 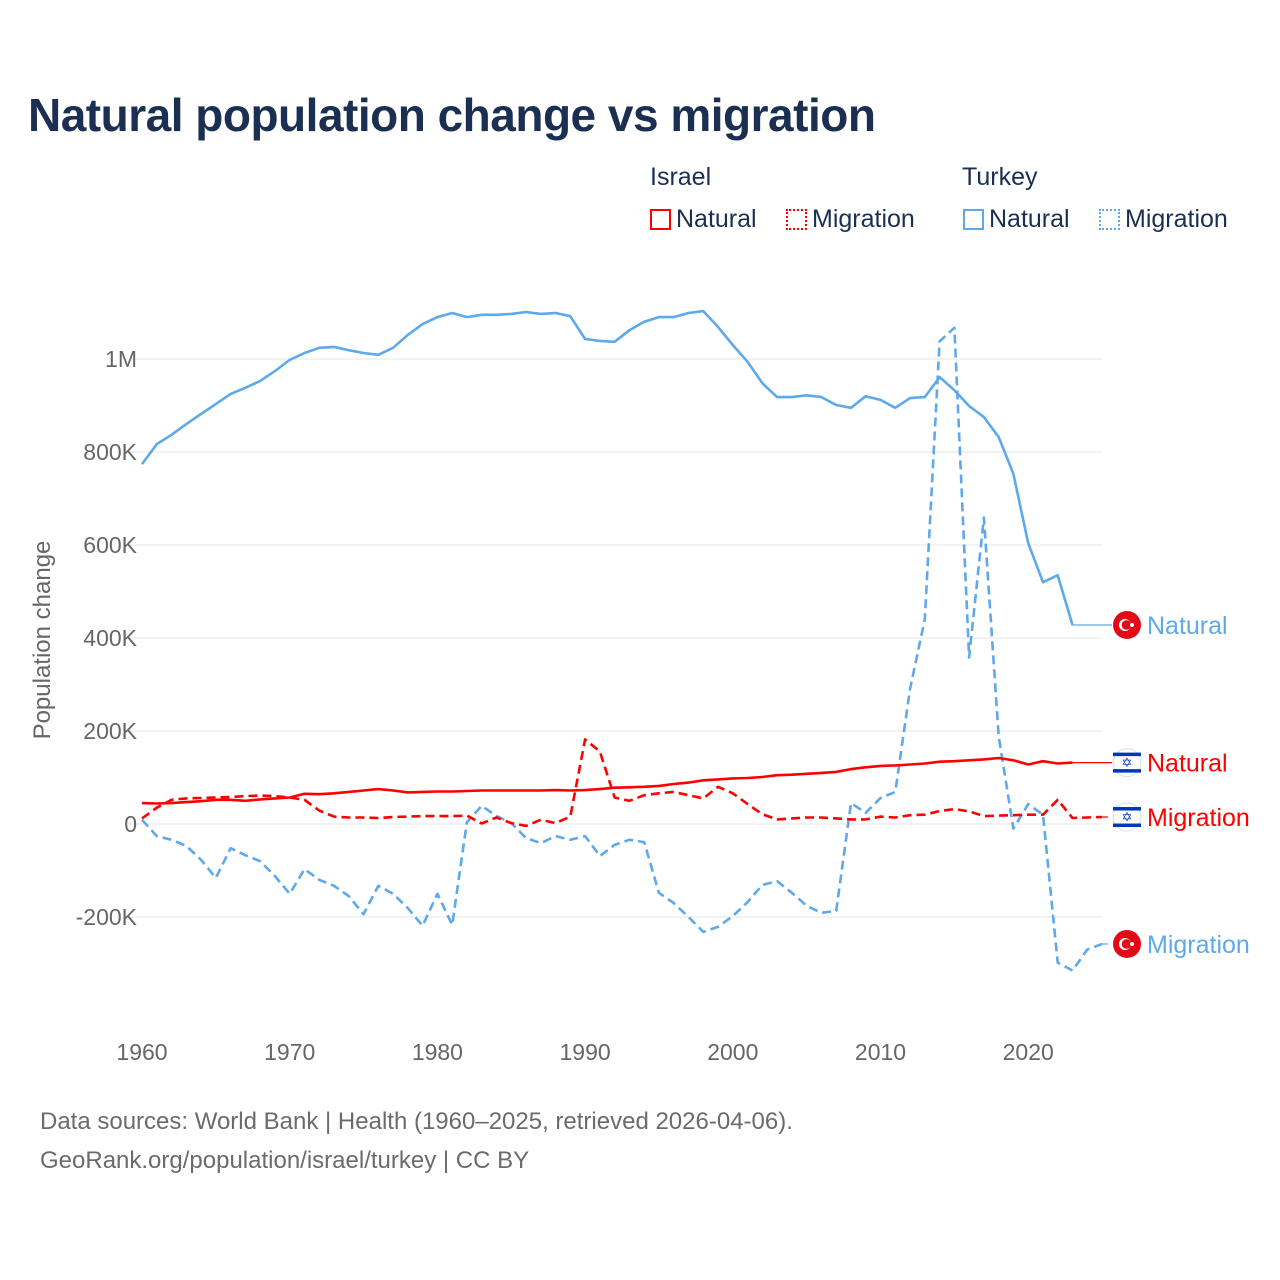 I want to click on legend-israel-migration: Migration, so click(x=850, y=219).